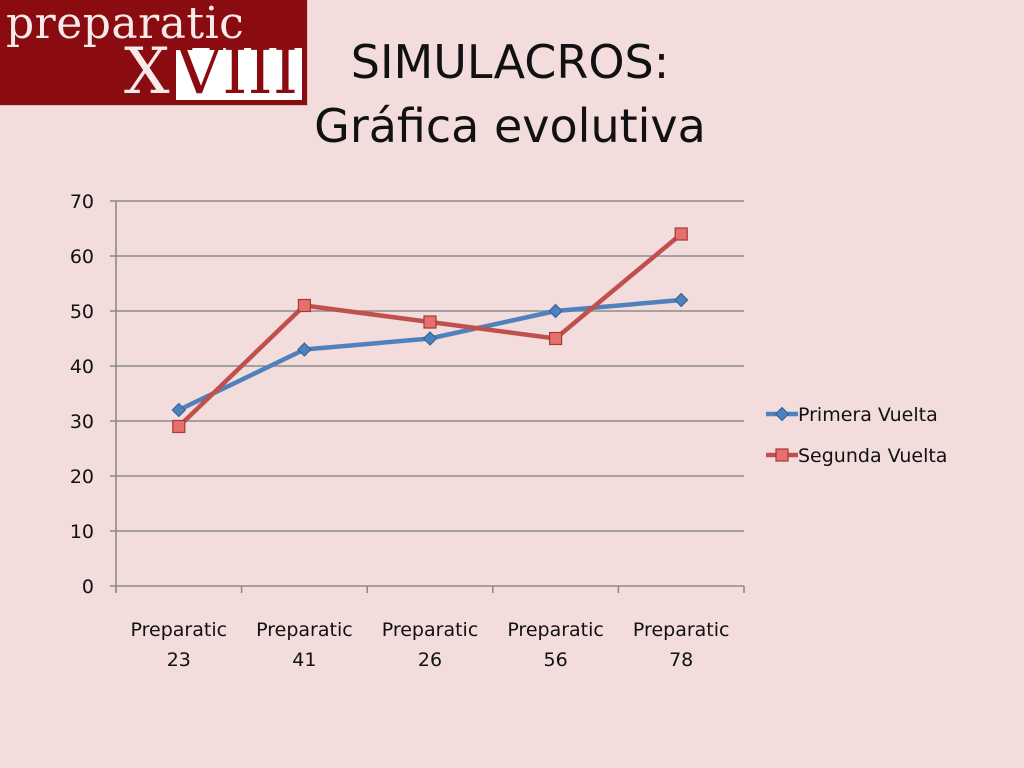 Image resolution: width=1024 pixels, height=768 pixels. I want to click on y-tick-label-40: 40, so click(82, 367).